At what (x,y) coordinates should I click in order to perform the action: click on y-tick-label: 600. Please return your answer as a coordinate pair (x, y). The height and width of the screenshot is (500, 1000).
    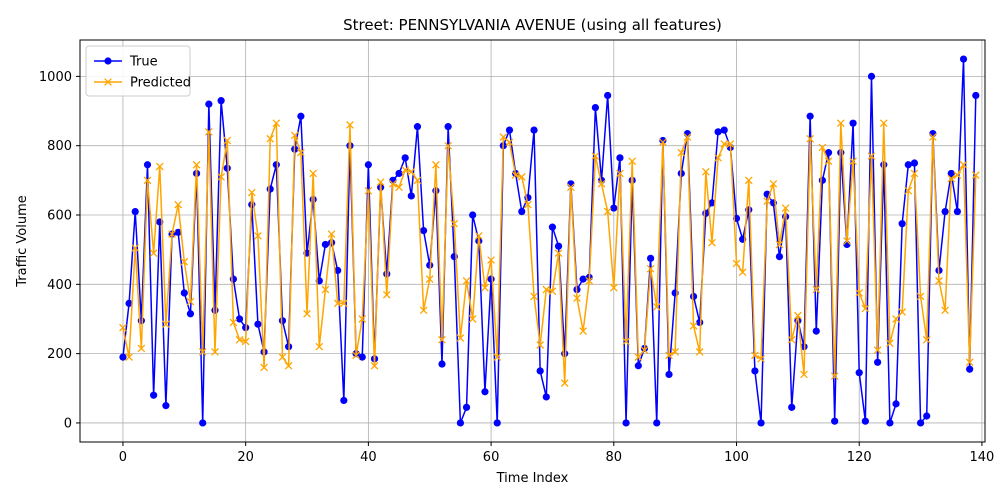
    Looking at the image, I should click on (59, 216).